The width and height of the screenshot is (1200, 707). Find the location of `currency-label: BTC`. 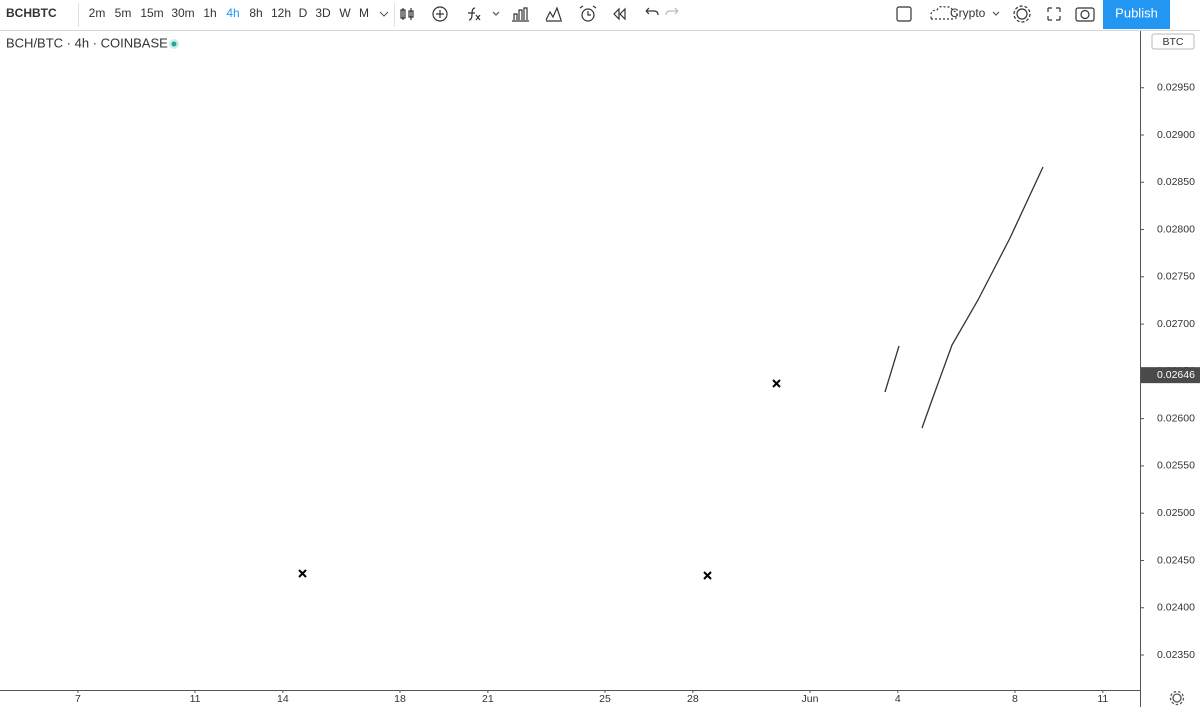

currency-label: BTC is located at coordinates (1173, 42).